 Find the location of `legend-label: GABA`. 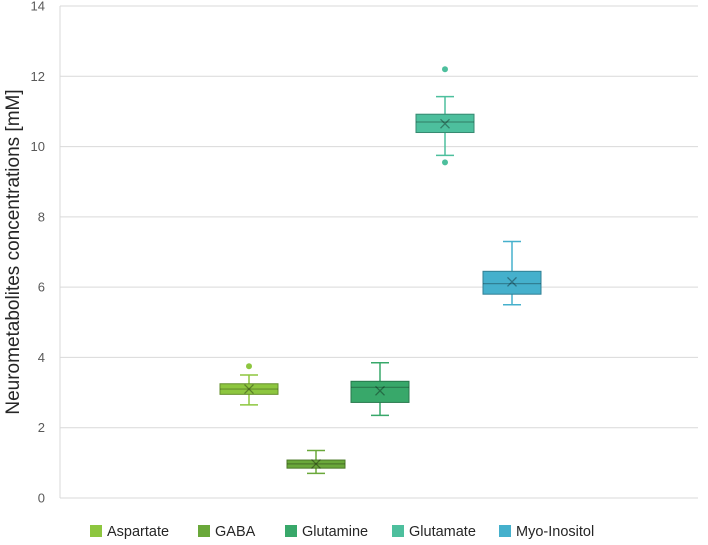

legend-label: GABA is located at coordinates (235, 532).